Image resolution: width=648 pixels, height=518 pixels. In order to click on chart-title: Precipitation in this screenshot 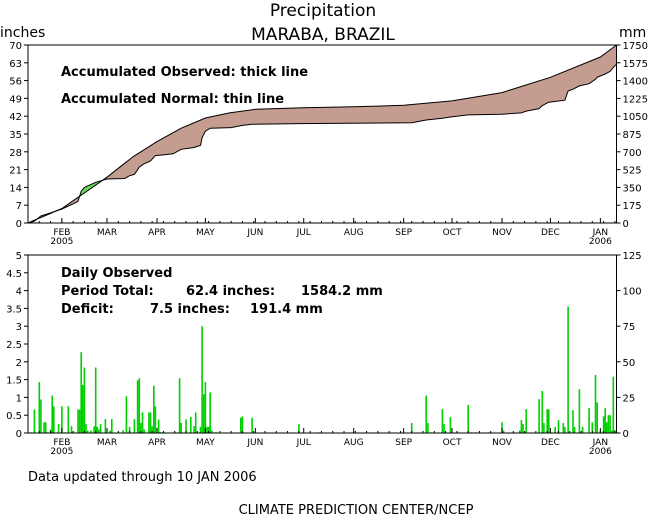, I will do `click(323, 11)`.